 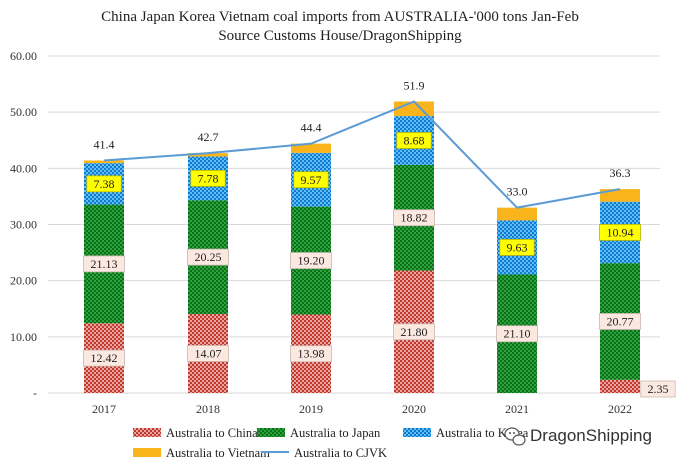 I want to click on watermark-text: DragonShipping, so click(x=591, y=435).